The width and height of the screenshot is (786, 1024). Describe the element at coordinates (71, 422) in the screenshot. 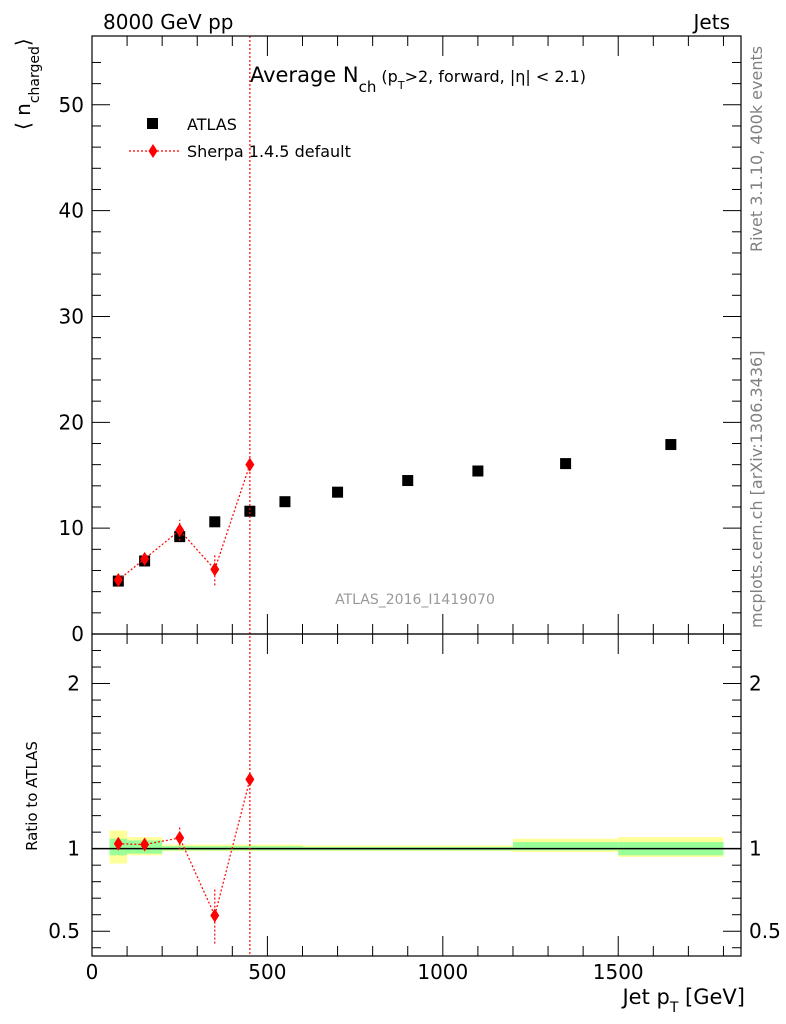

I see `top-ytick-label-20: 20` at that location.